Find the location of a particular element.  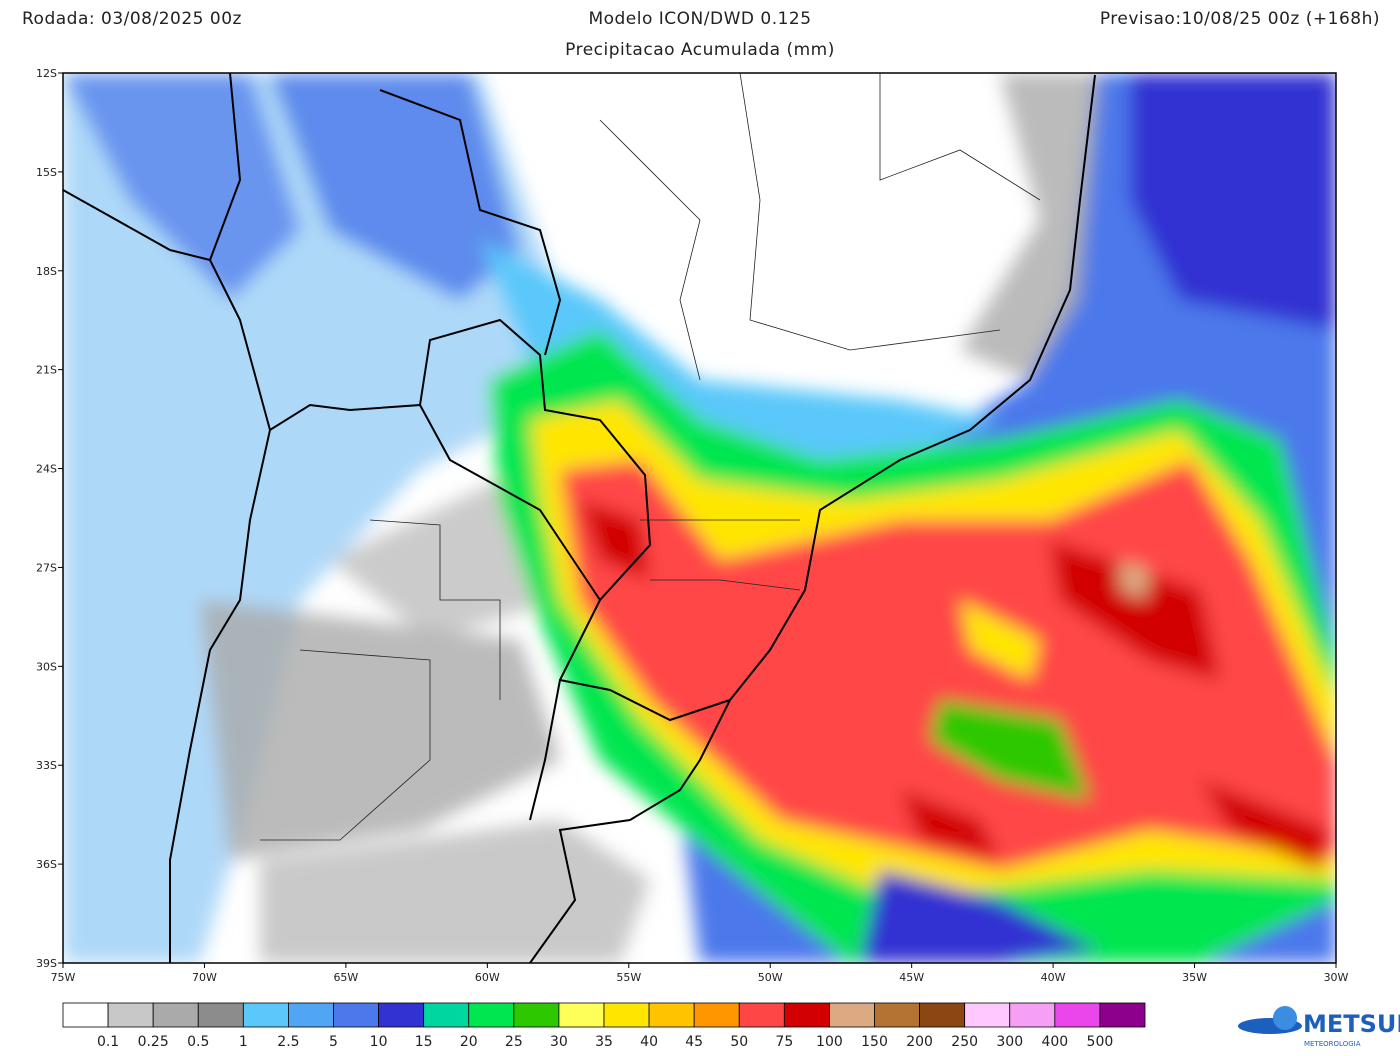

lon-label: 75W is located at coordinates (63, 977).